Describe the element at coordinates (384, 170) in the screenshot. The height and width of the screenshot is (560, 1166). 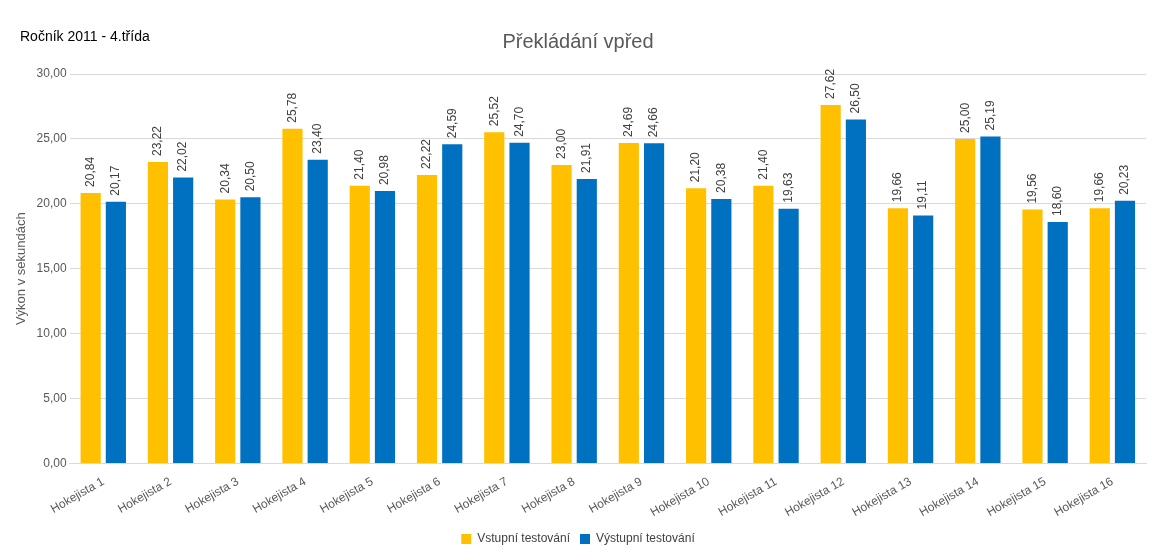
I see `data-label: 20,98` at that location.